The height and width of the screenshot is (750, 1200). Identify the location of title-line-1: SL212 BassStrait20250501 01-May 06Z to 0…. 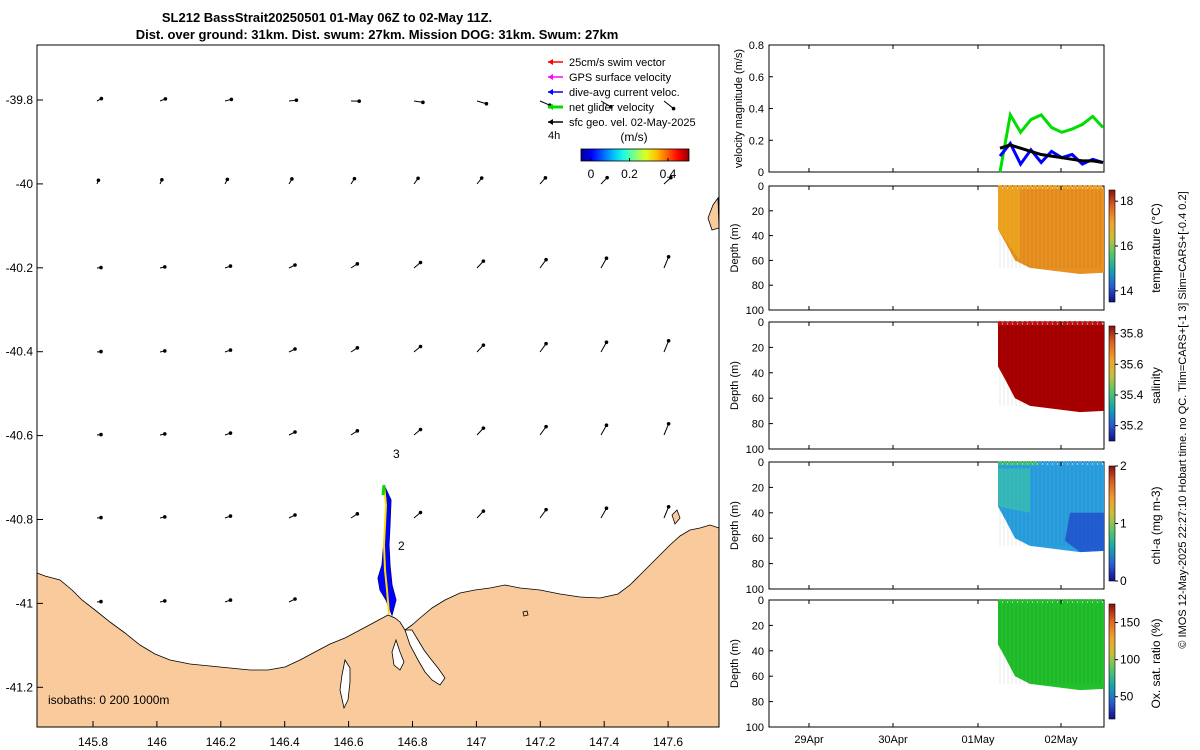
(327, 17).